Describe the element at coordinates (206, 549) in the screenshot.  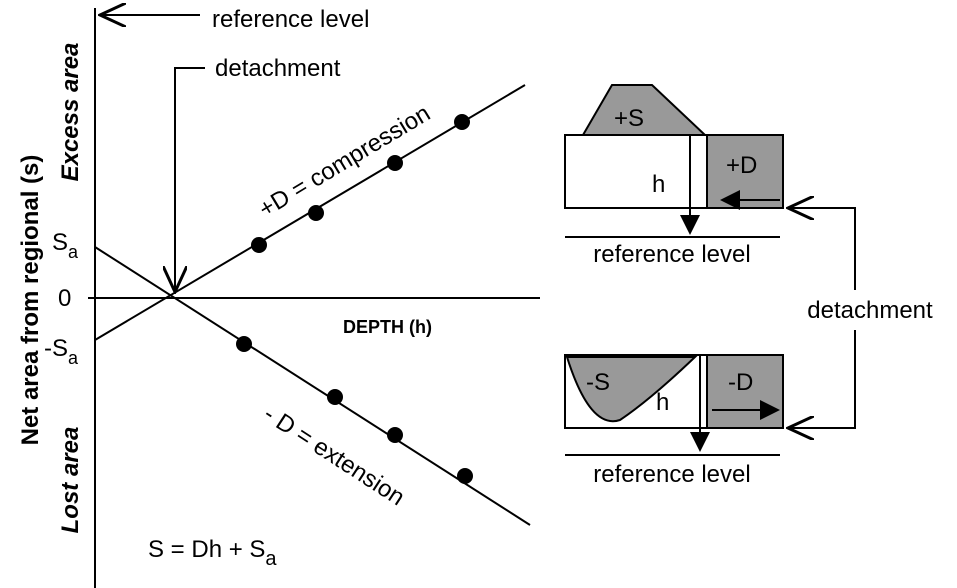
I see `equation-main: S = Dh + S` at that location.